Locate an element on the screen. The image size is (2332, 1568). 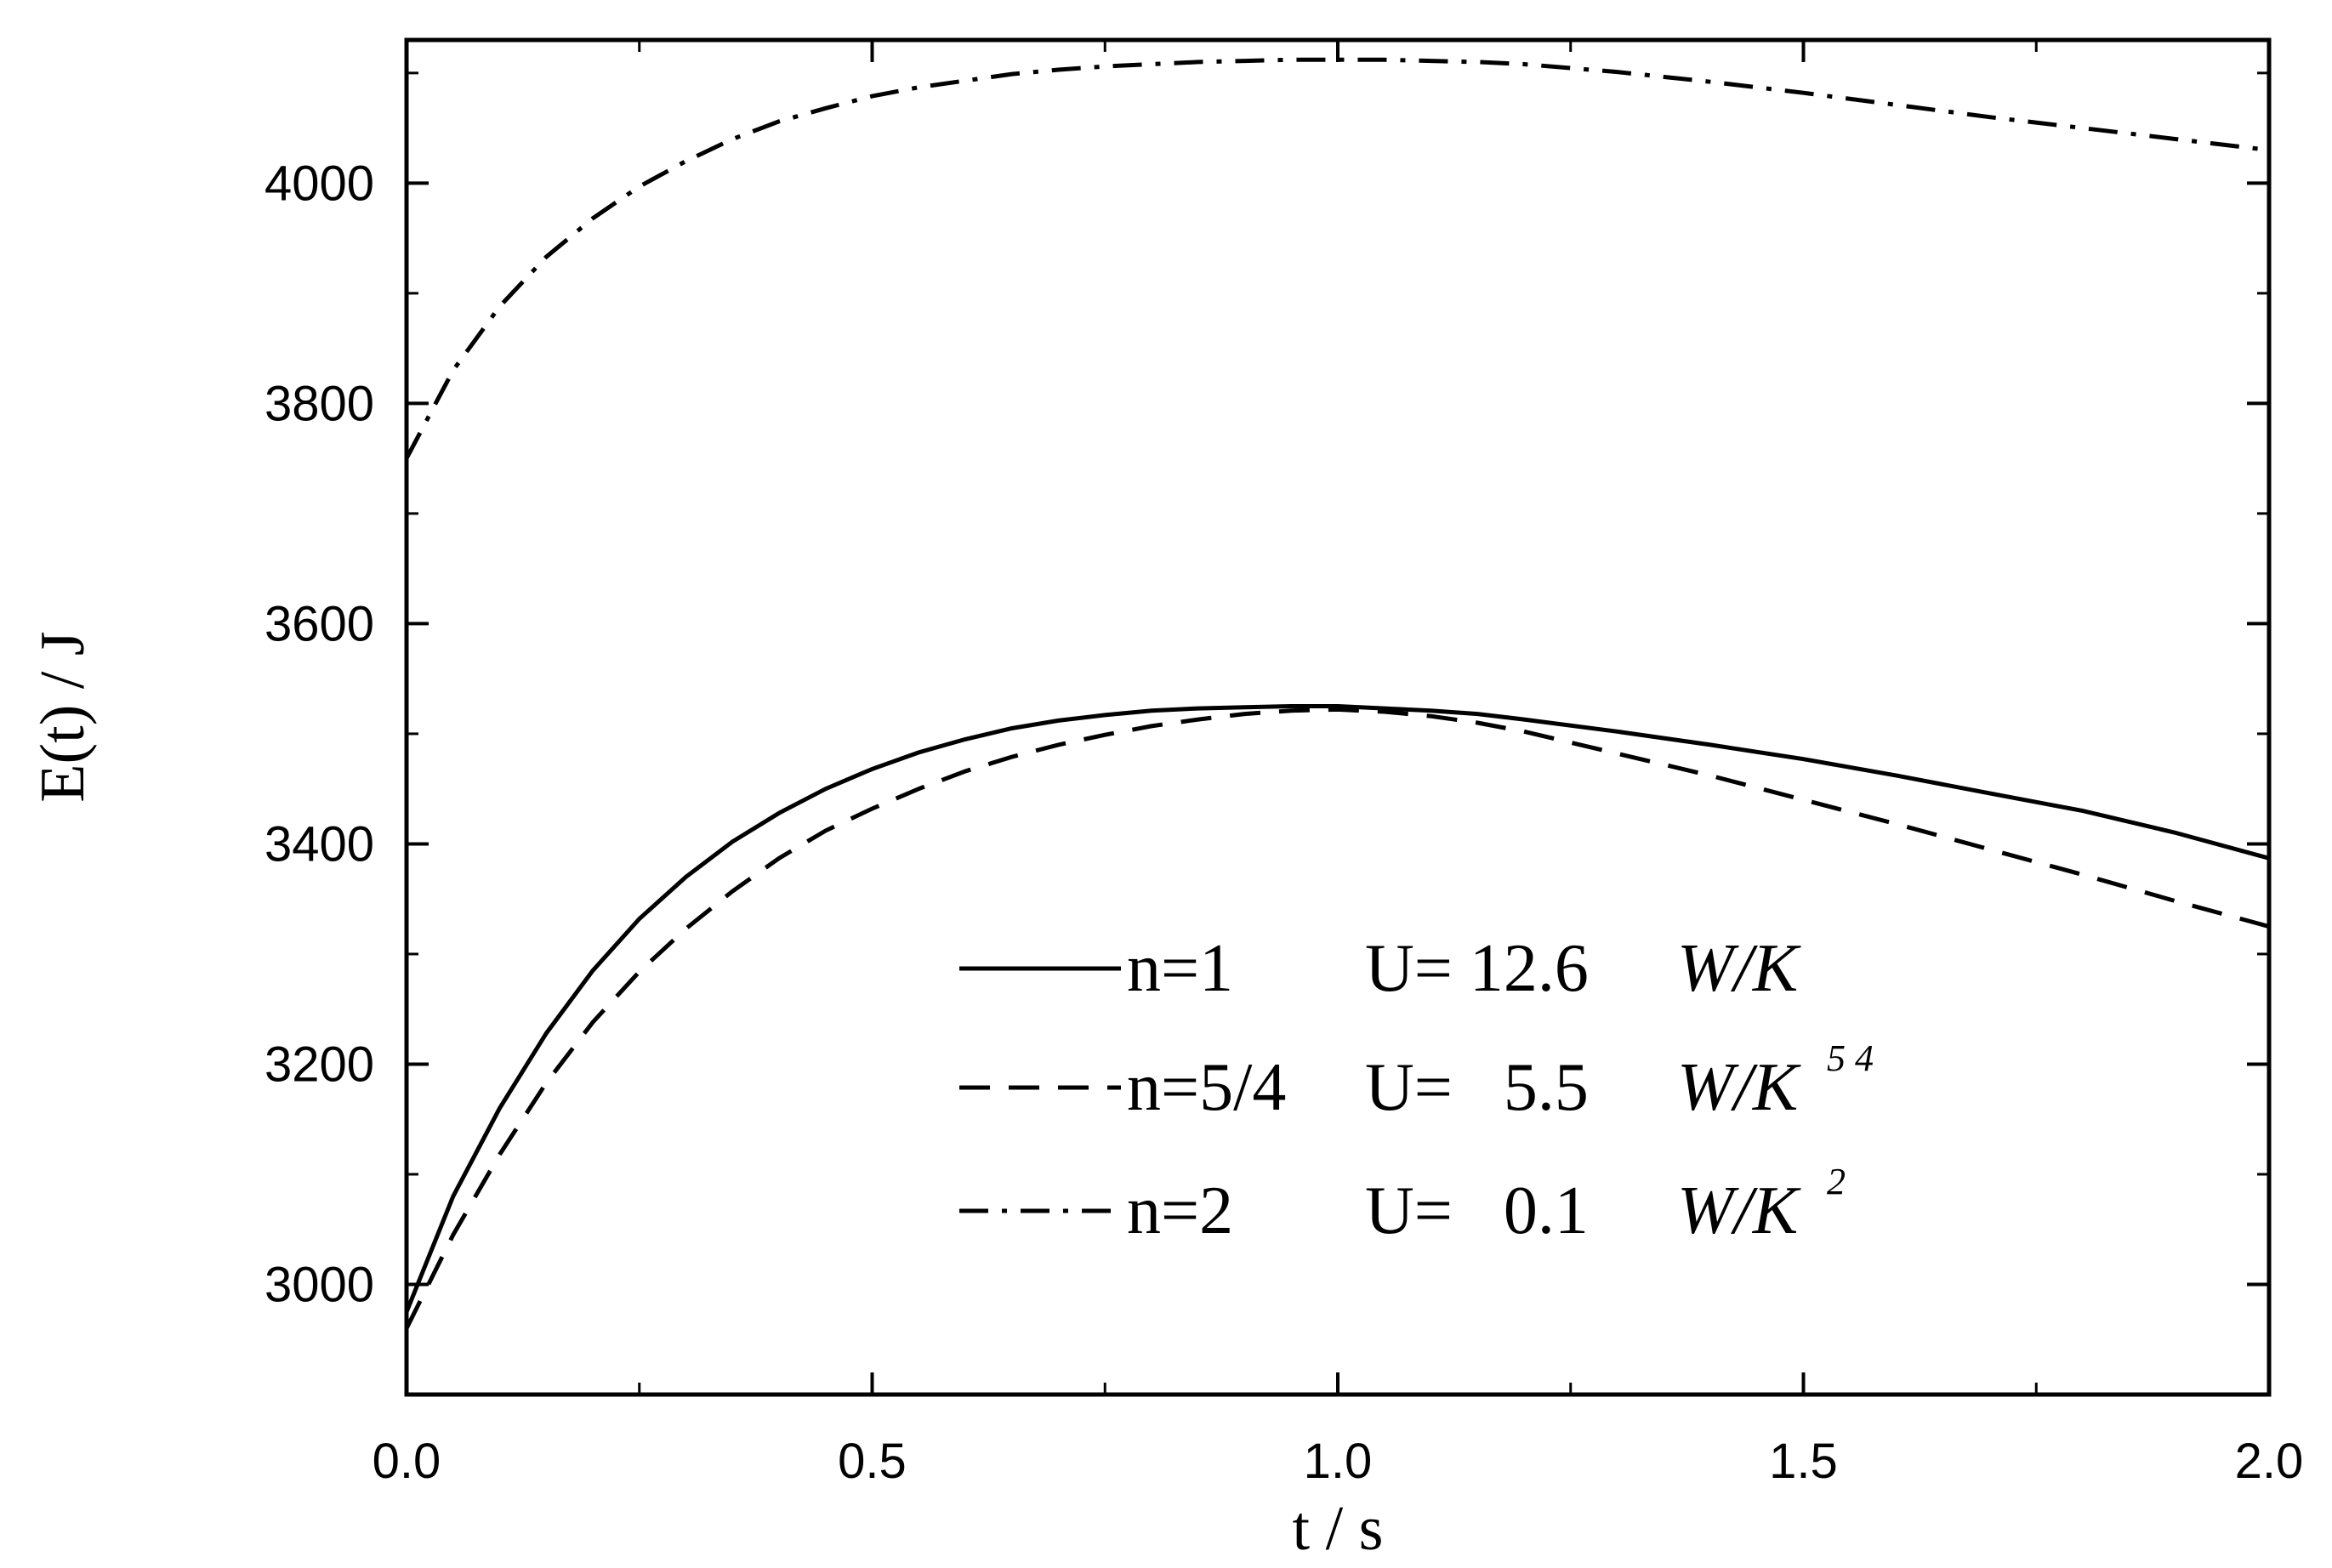
legend-unit-exponent-3: 2 is located at coordinates (1836, 1181).